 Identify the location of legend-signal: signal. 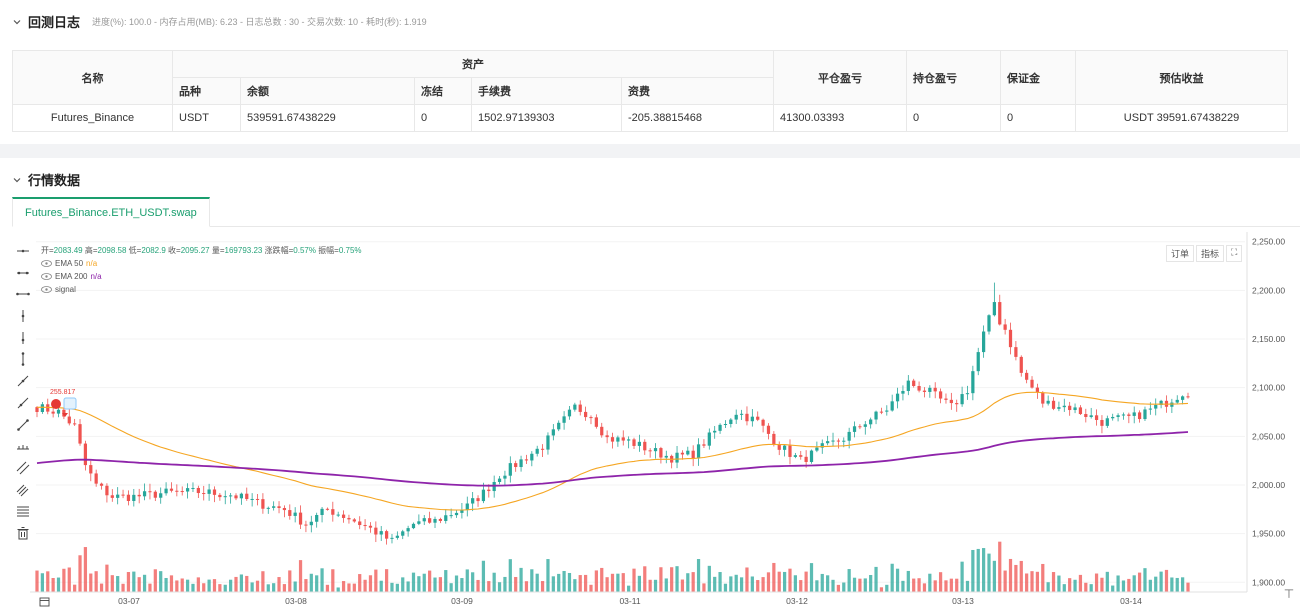
(201, 289).